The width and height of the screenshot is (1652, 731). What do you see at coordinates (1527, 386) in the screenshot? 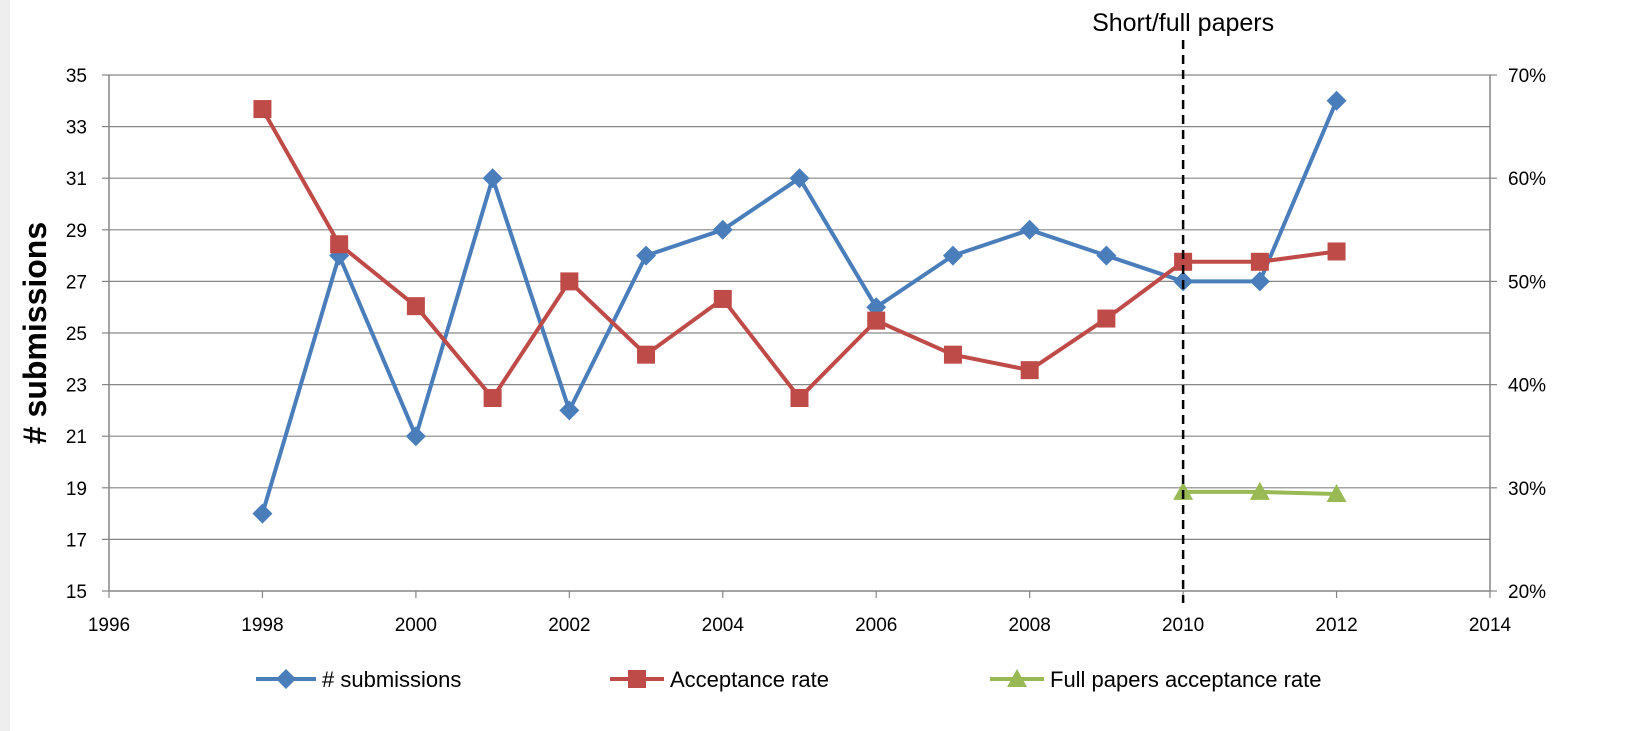
I see `right-tick-label: 40%` at bounding box center [1527, 386].